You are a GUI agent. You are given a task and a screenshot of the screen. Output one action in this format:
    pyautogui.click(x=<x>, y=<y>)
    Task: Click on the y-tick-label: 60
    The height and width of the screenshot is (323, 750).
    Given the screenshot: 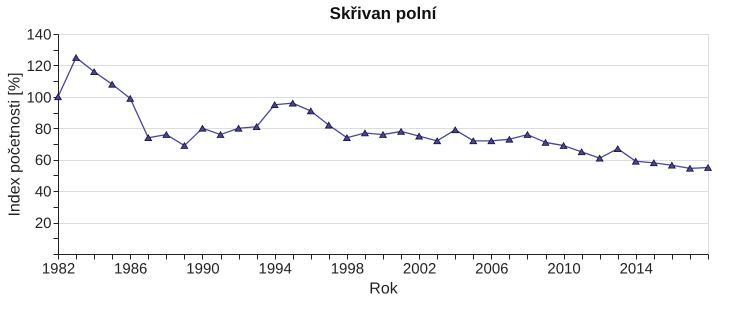 What is the action you would take?
    pyautogui.click(x=43, y=161)
    